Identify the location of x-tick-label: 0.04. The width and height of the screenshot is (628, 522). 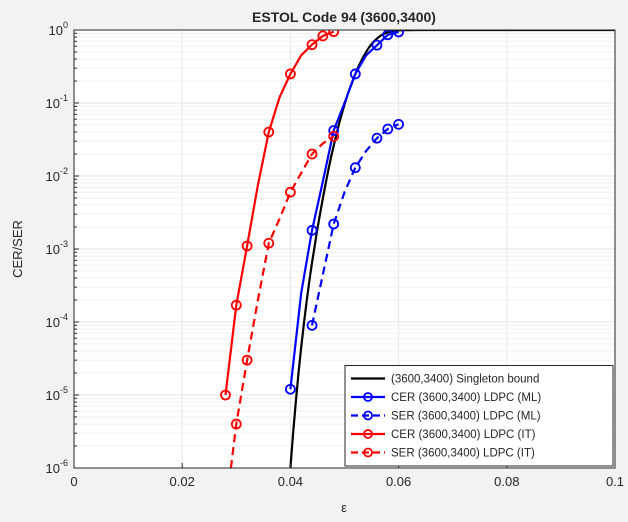
(290, 481).